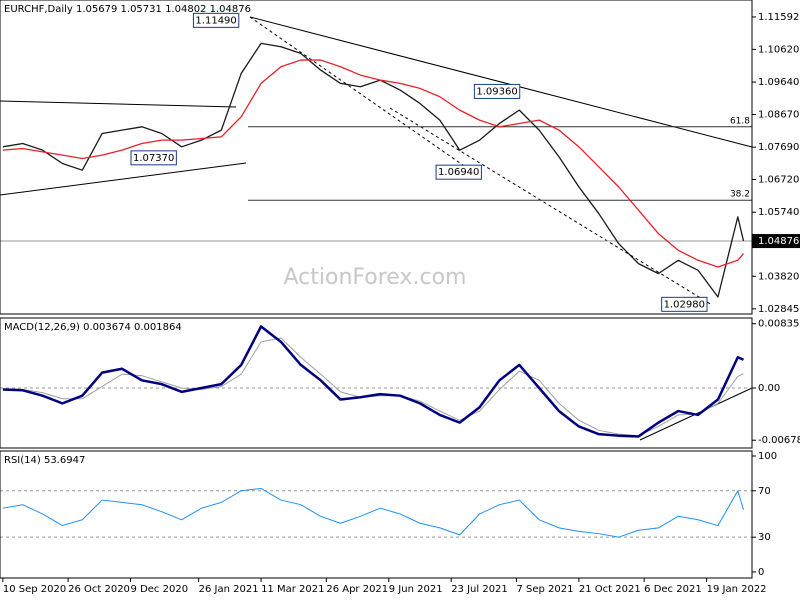 This screenshot has width=800, height=600. What do you see at coordinates (778, 212) in the screenshot?
I see `y-tick-label: 1.05740` at bounding box center [778, 212].